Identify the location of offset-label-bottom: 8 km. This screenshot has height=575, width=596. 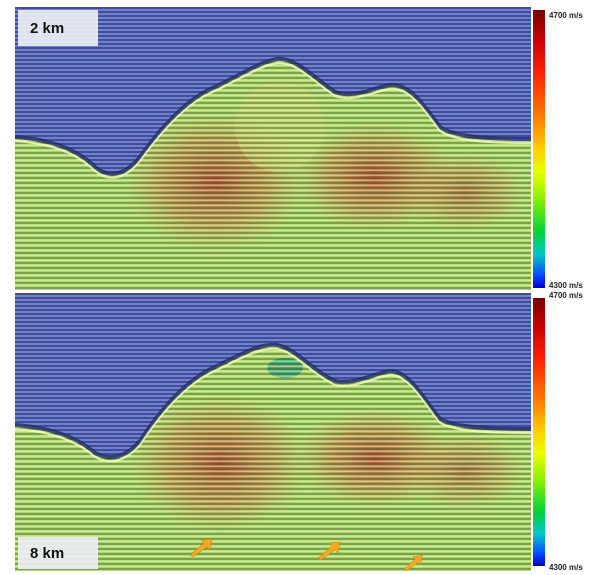
(58, 553).